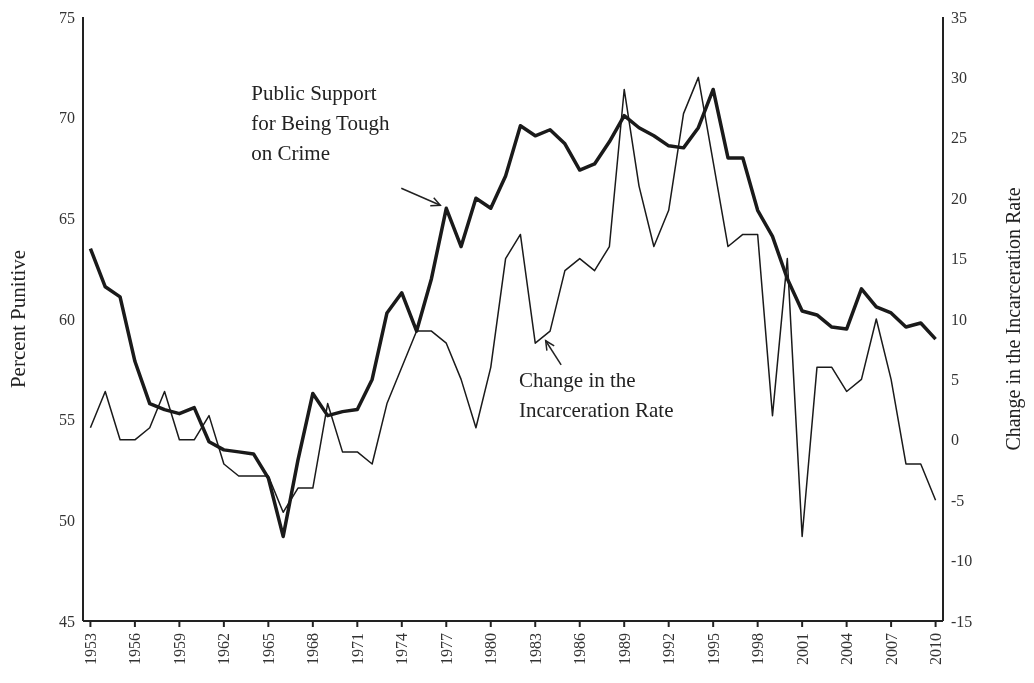  Describe the element at coordinates (67, 17) in the screenshot. I see `y-tick-label: 75` at that location.